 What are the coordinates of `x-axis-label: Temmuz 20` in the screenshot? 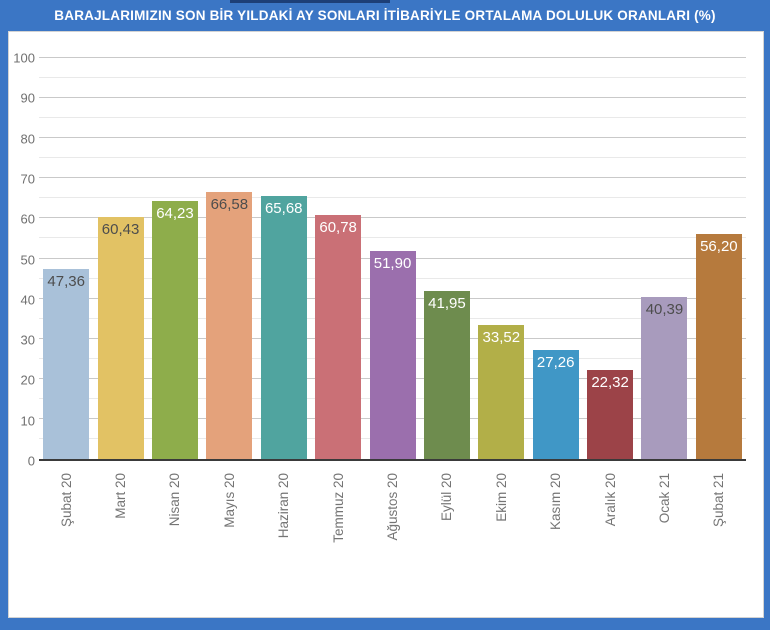 It's located at (338, 508).